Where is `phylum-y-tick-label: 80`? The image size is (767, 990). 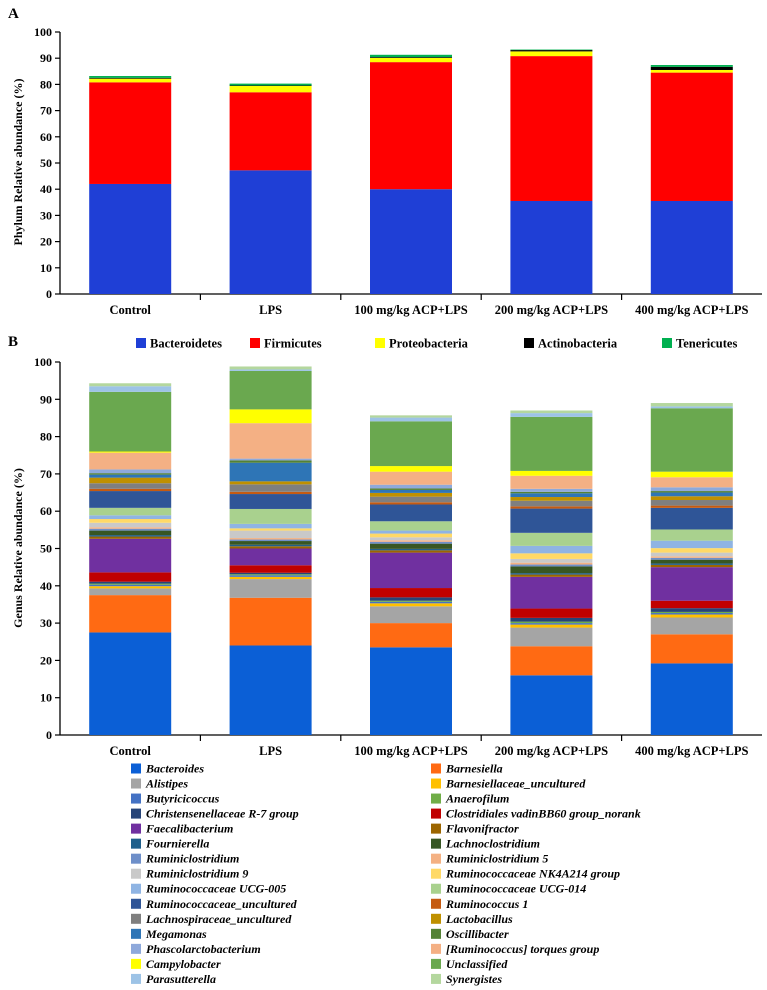 phylum-y-tick-label: 80 is located at coordinates (46, 84).